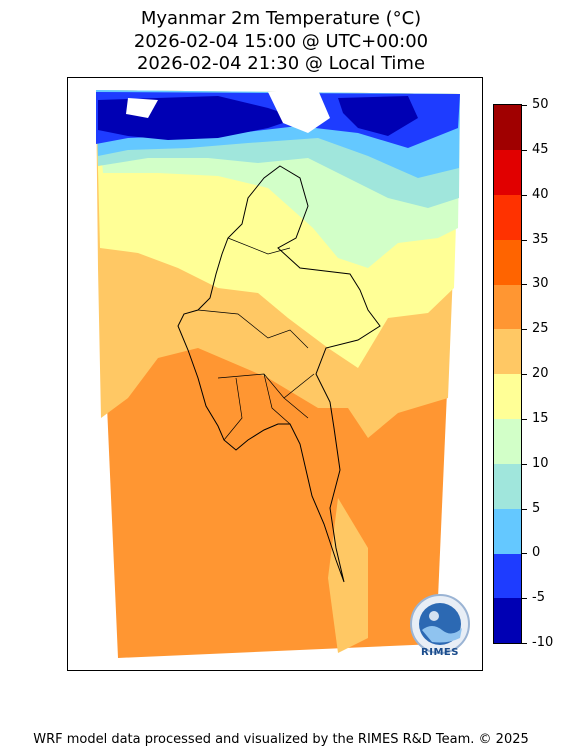  I want to click on colorbar-label: 15, so click(540, 418).